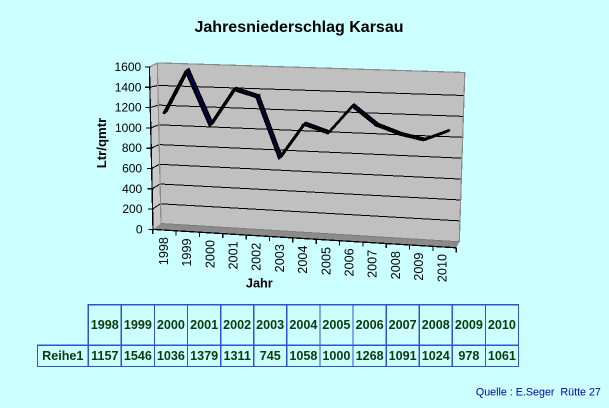 The width and height of the screenshot is (609, 408). Describe the element at coordinates (299, 27) in the screenshot. I see `svg-text: Jahresniederschlag Karsau` at that location.